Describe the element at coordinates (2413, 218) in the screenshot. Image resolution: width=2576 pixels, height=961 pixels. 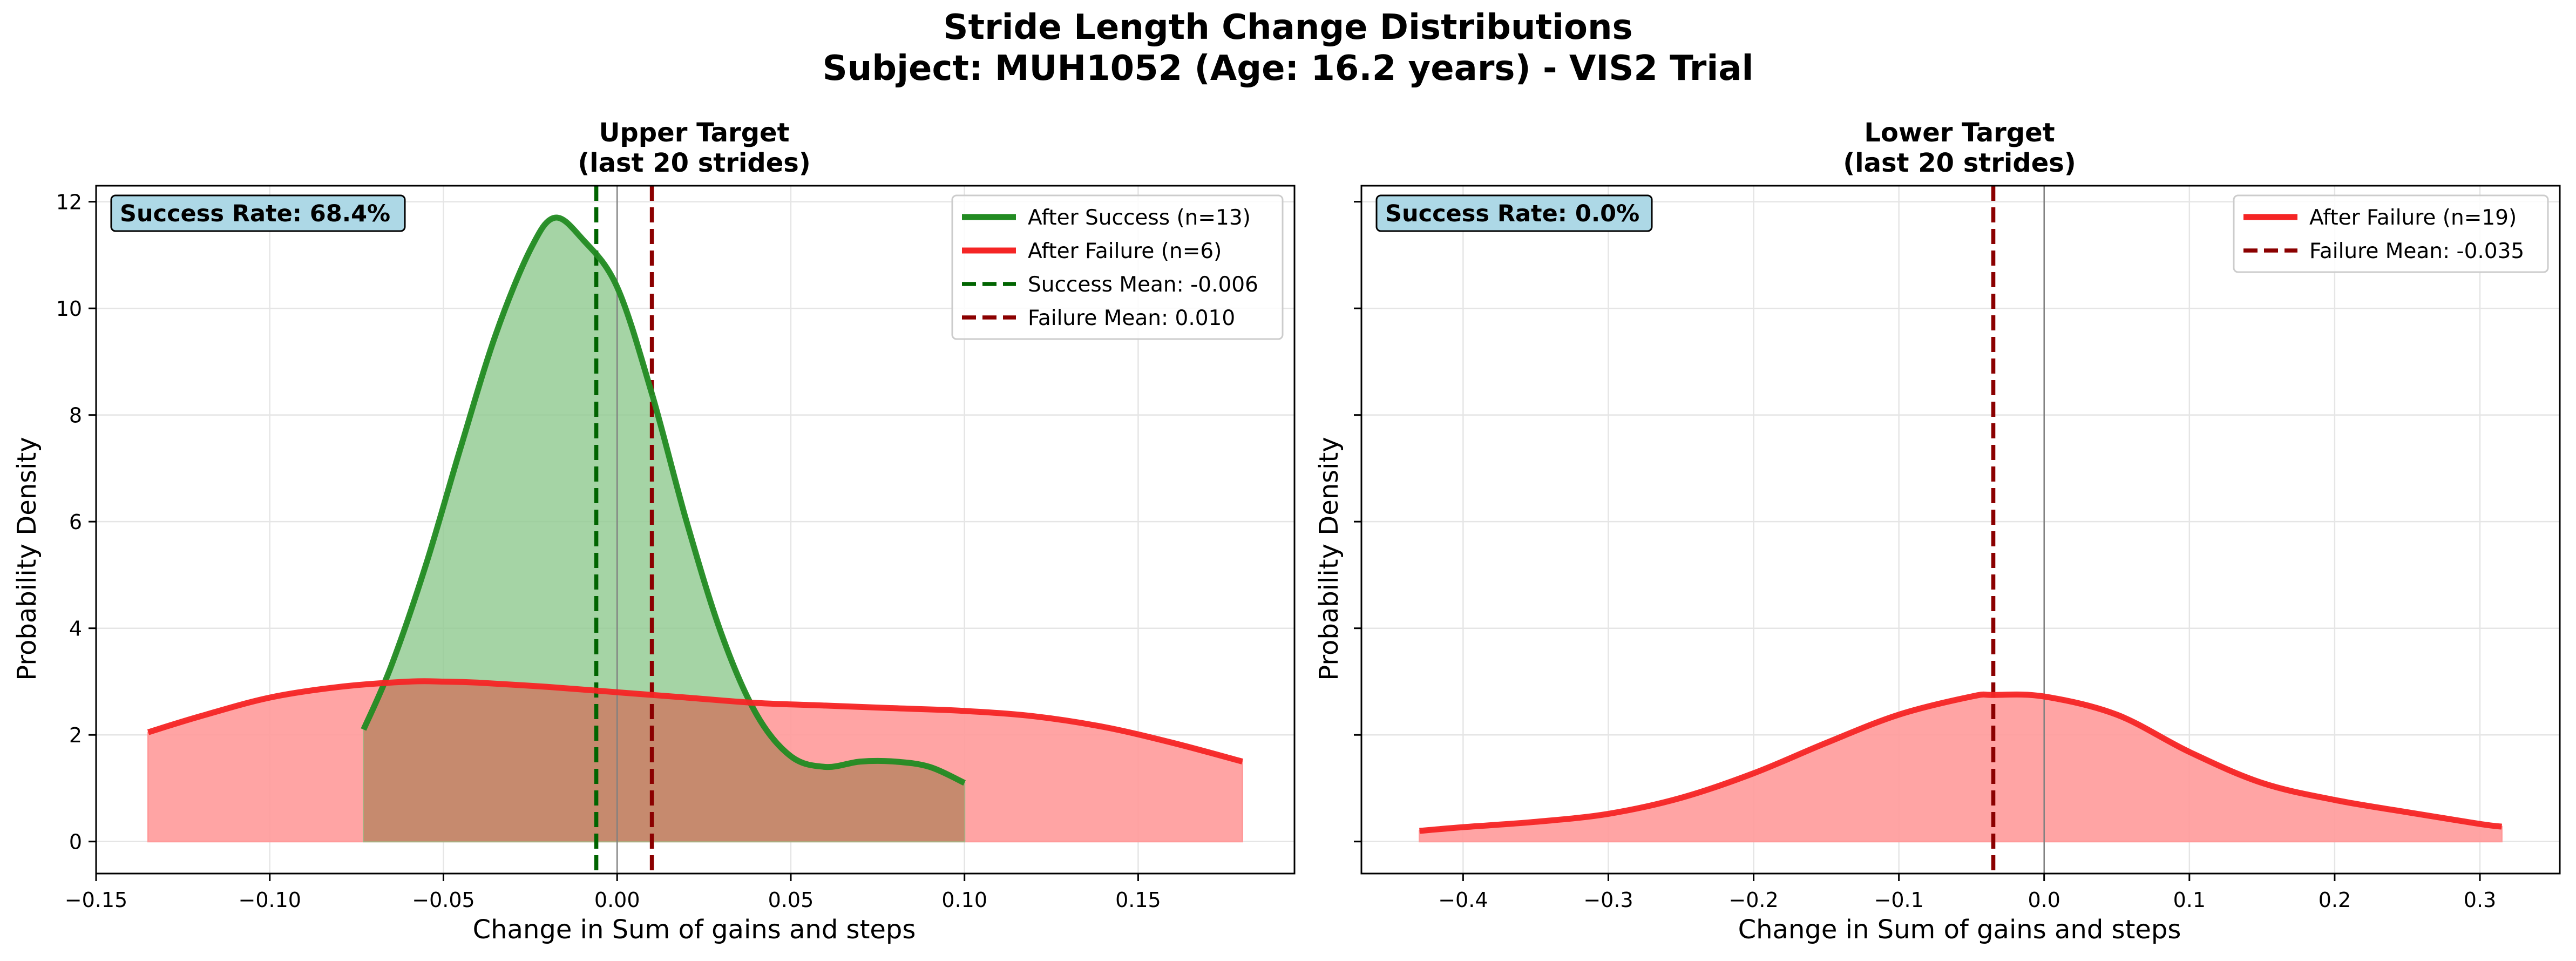
I see `lower-target-legend-label-failure: After Failure (n=19)` at that location.